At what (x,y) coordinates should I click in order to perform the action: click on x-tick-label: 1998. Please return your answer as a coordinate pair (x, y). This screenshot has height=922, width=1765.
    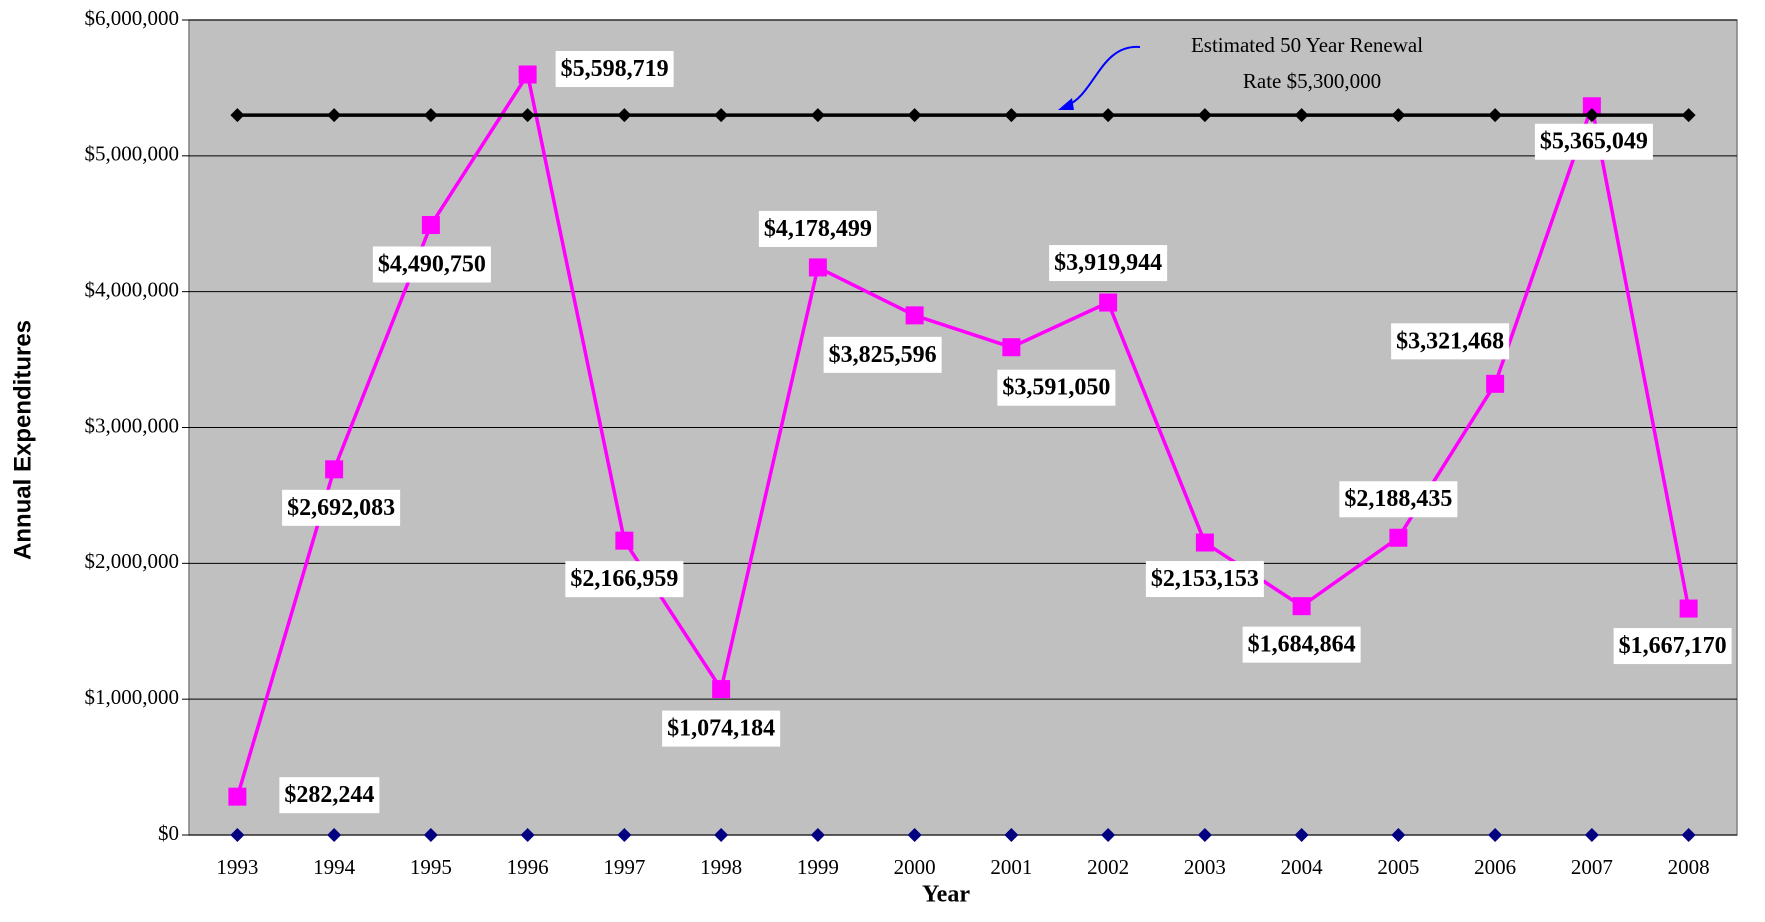
    Looking at the image, I should click on (721, 867).